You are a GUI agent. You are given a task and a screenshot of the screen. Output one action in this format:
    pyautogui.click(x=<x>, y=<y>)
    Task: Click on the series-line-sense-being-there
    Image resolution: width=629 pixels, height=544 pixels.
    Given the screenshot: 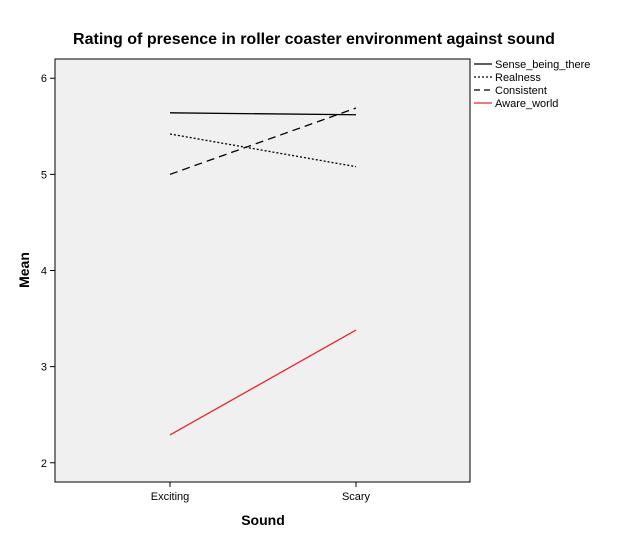 What is the action you would take?
    pyautogui.click(x=263, y=114)
    